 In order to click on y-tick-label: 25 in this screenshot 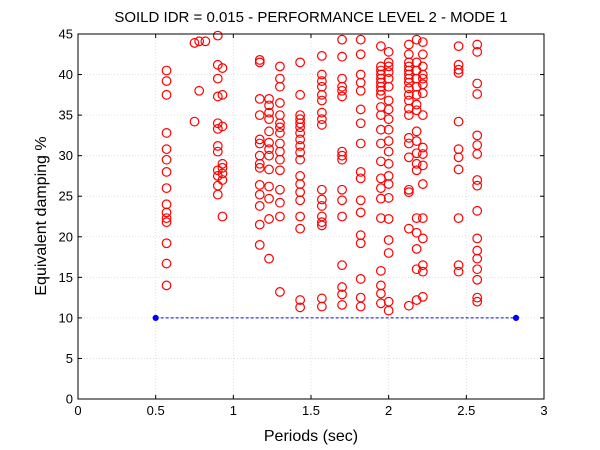, I will do `click(66, 196)`.